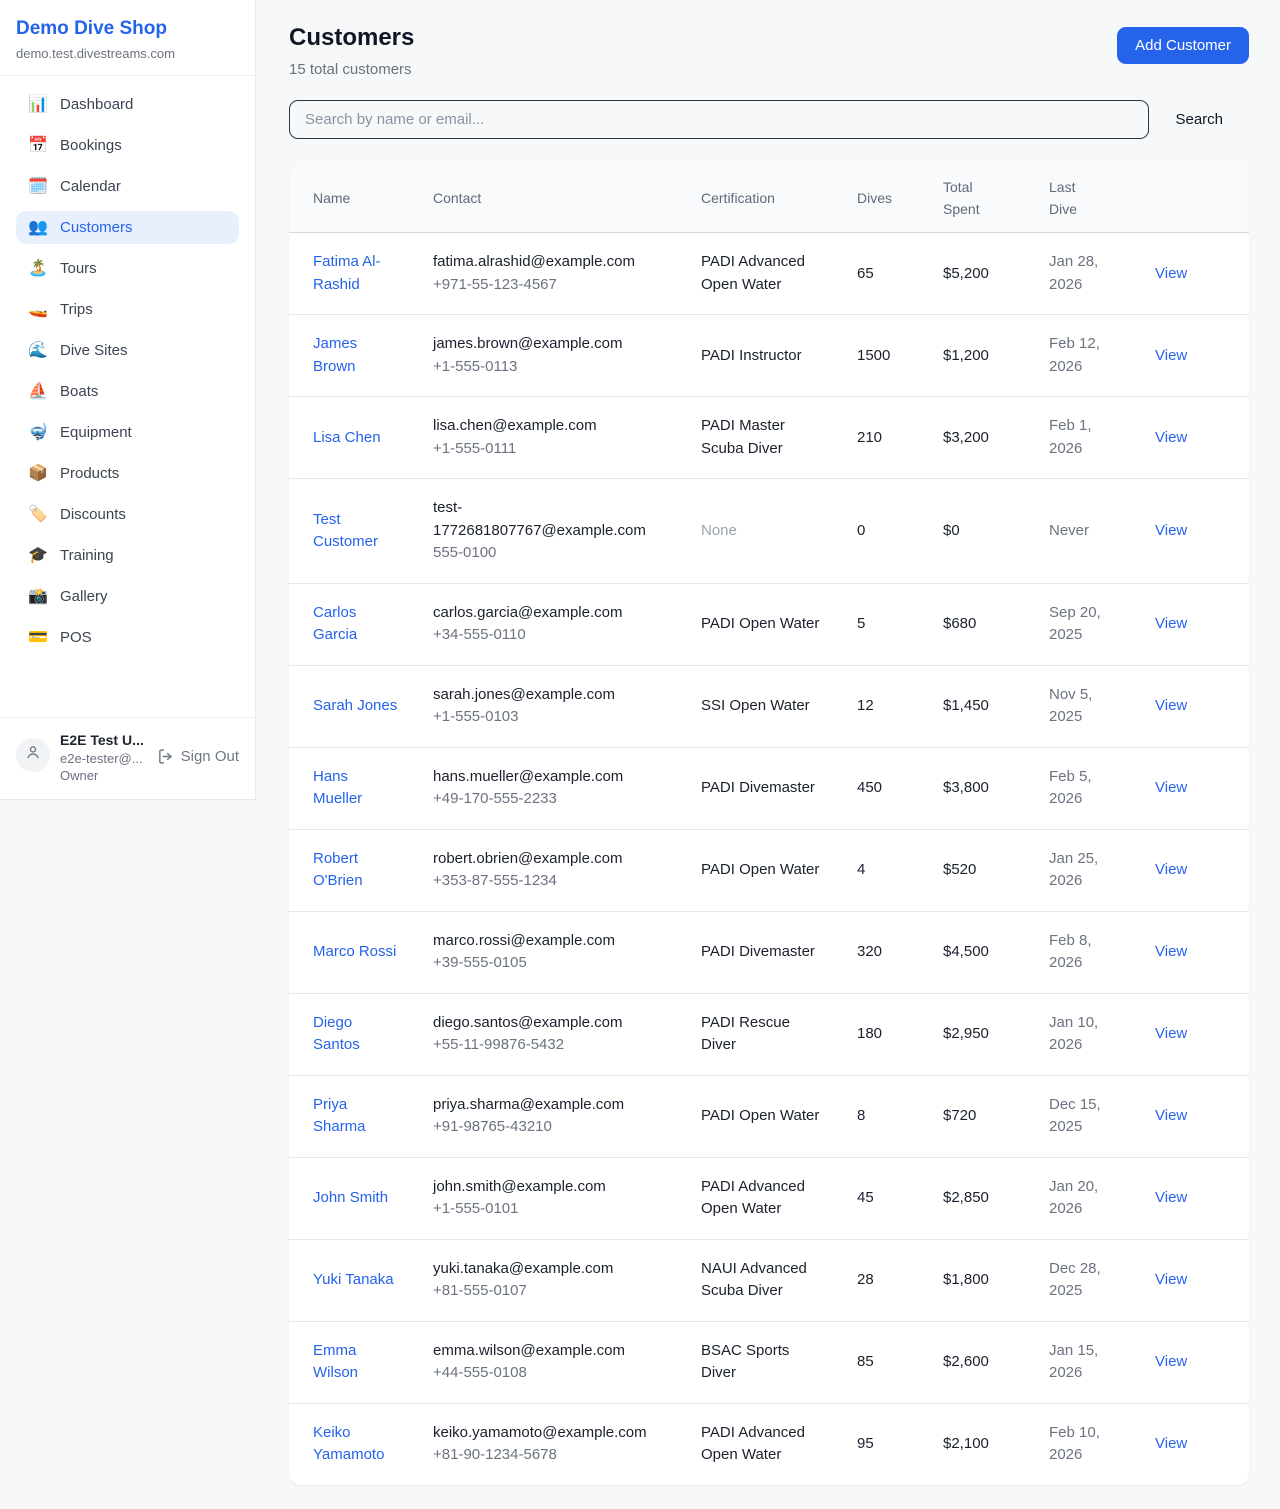 The width and height of the screenshot is (1280, 1509). Describe the element at coordinates (84, 596) in the screenshot. I see `sidebar-item-label: Gallery` at that location.